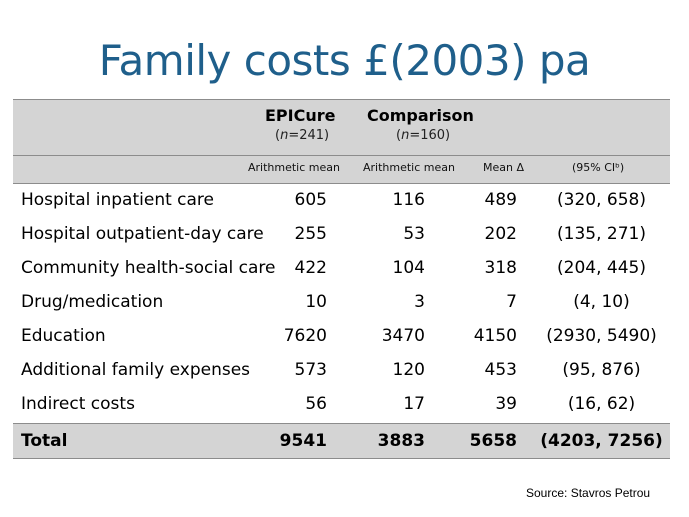  What do you see at coordinates (500, 234) in the screenshot?
I see `cell-mean-delta: 202` at bounding box center [500, 234].